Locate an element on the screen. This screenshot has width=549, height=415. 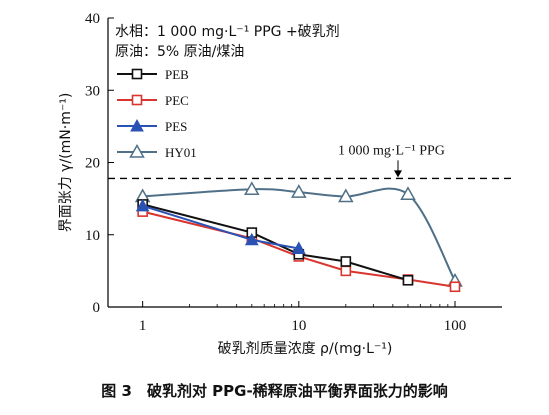
x-tick-label: 1 is located at coordinates (143, 326).